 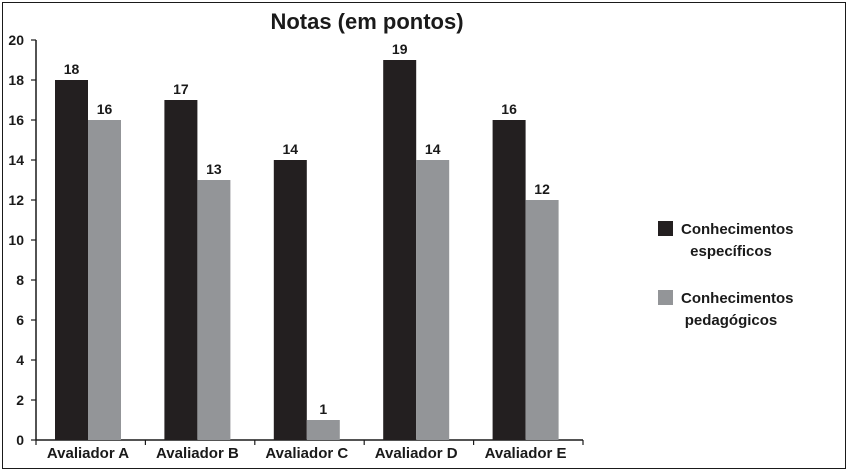 What do you see at coordinates (16, 160) in the screenshot?
I see `y-tick-label: 14` at bounding box center [16, 160].